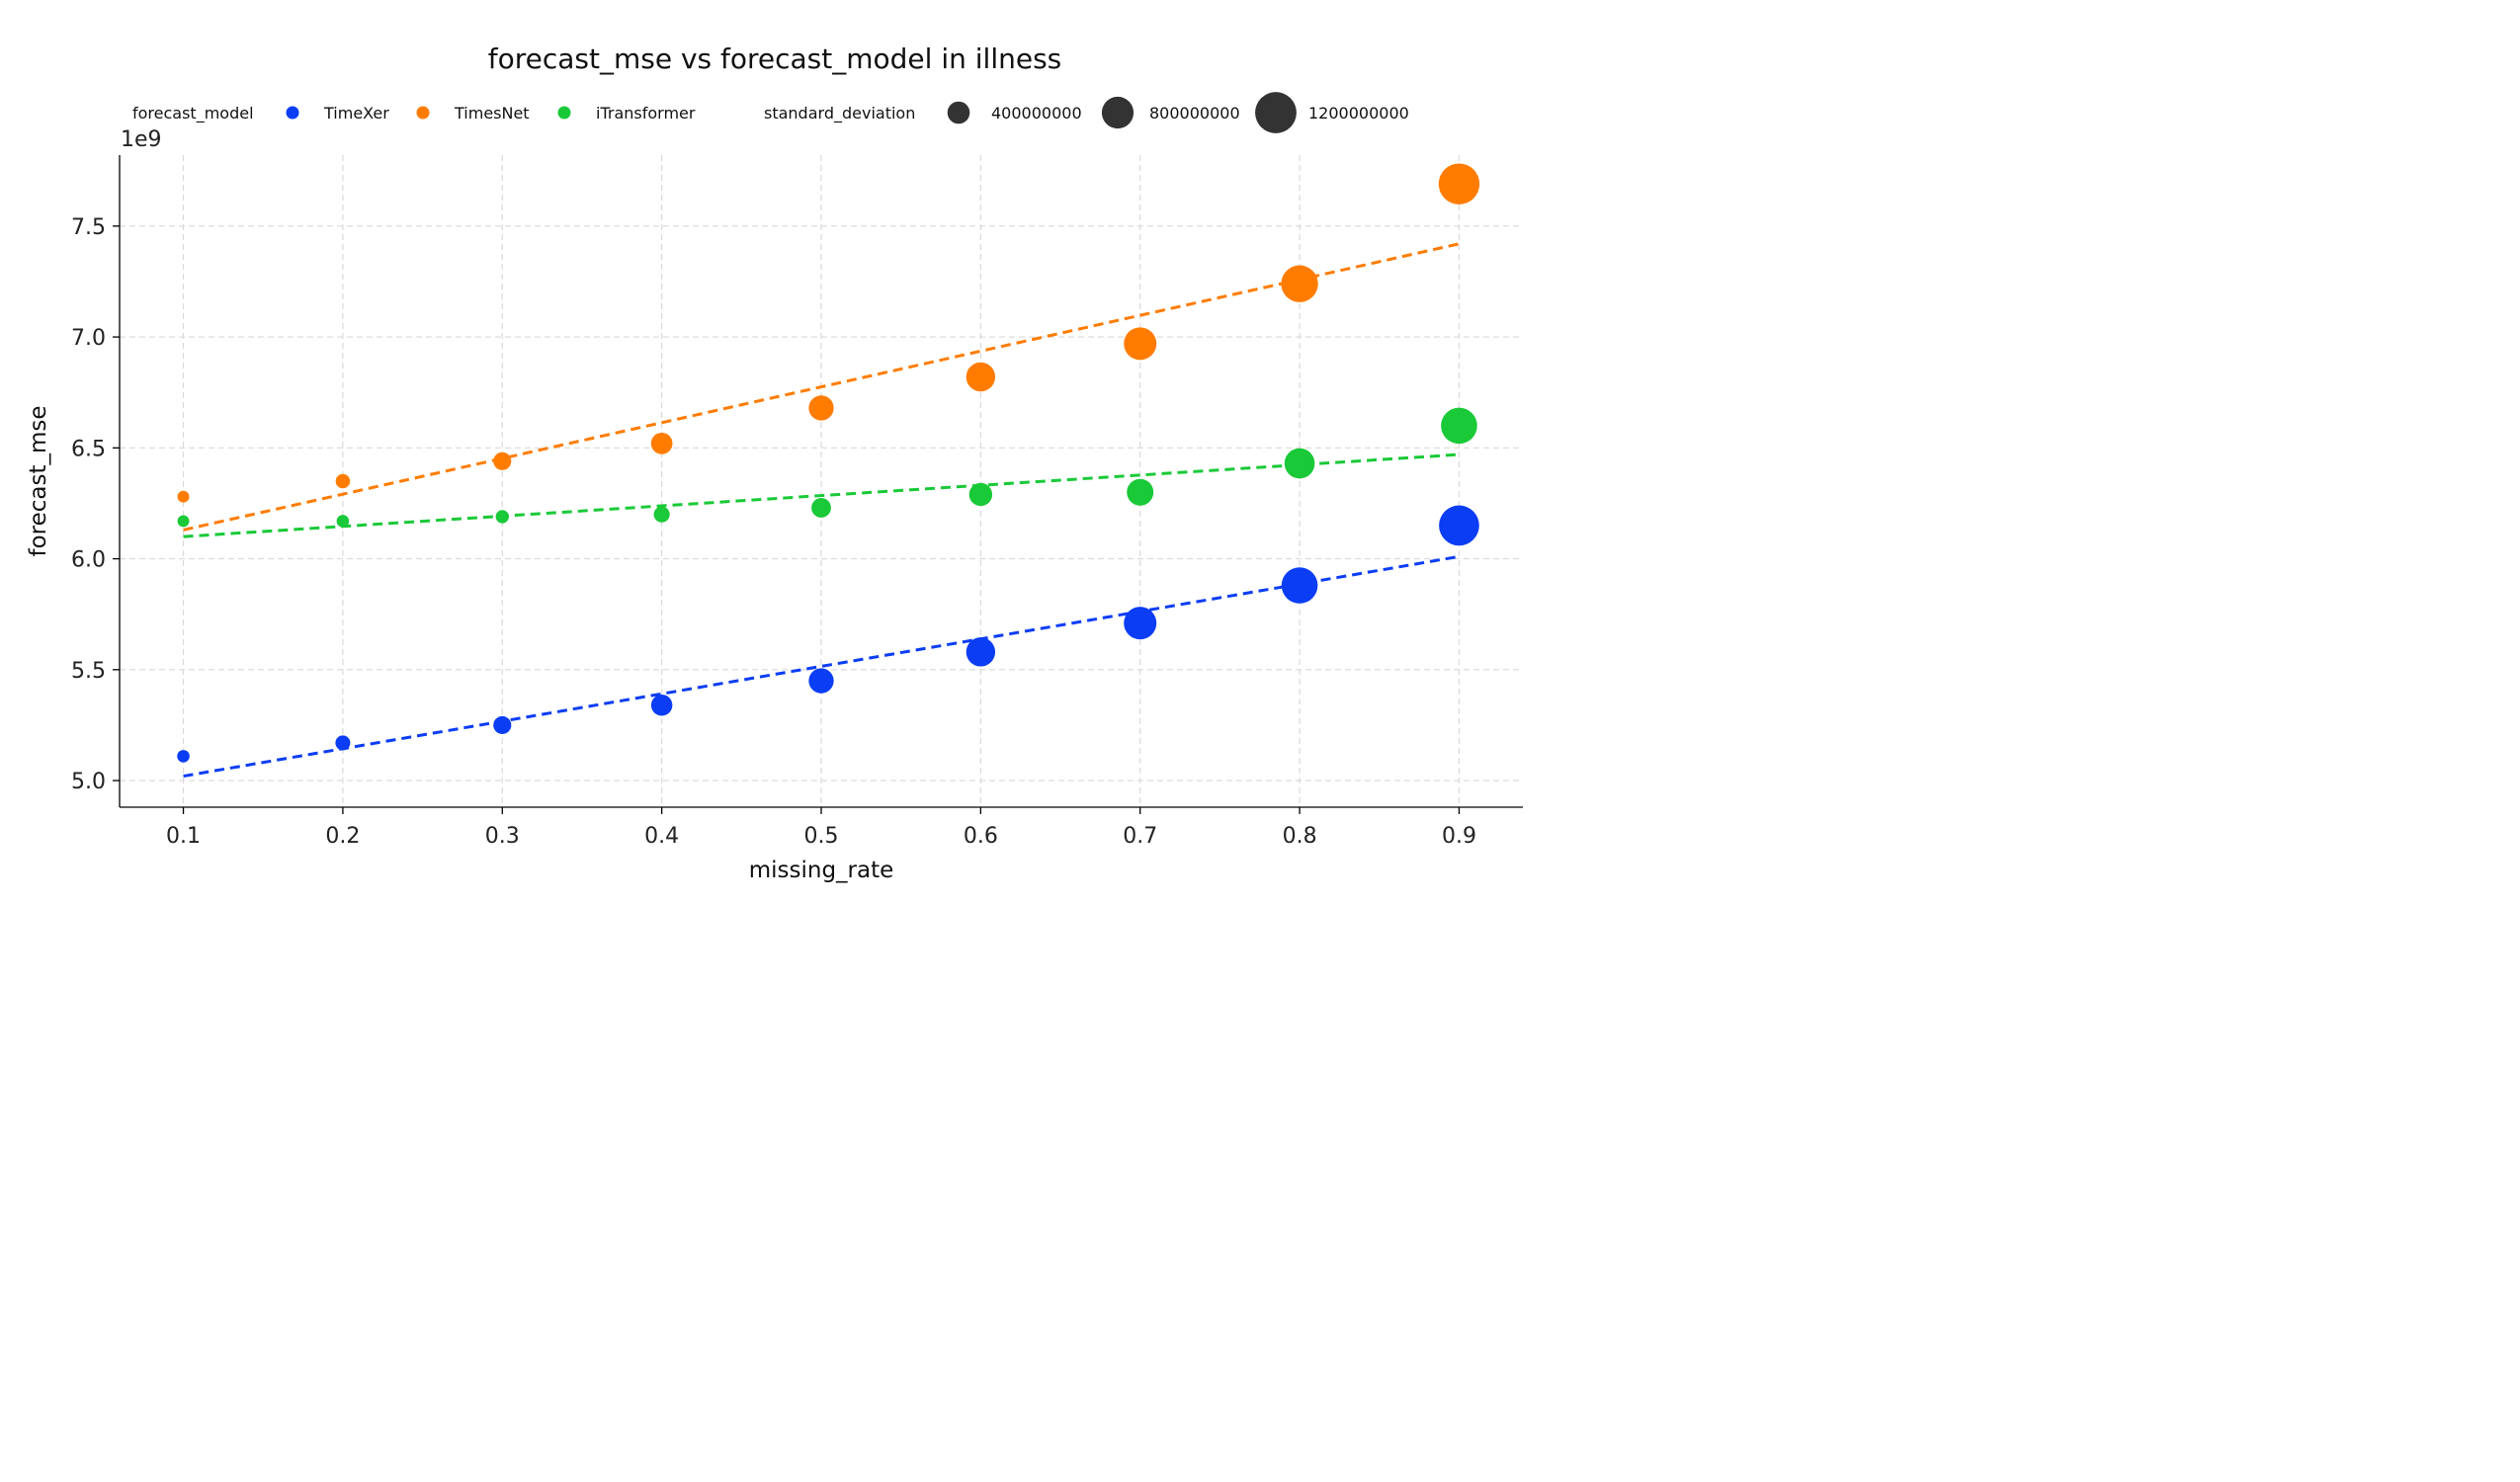  Describe the element at coordinates (564, 113) in the screenshot. I see `legend-marker-itransformer` at that location.